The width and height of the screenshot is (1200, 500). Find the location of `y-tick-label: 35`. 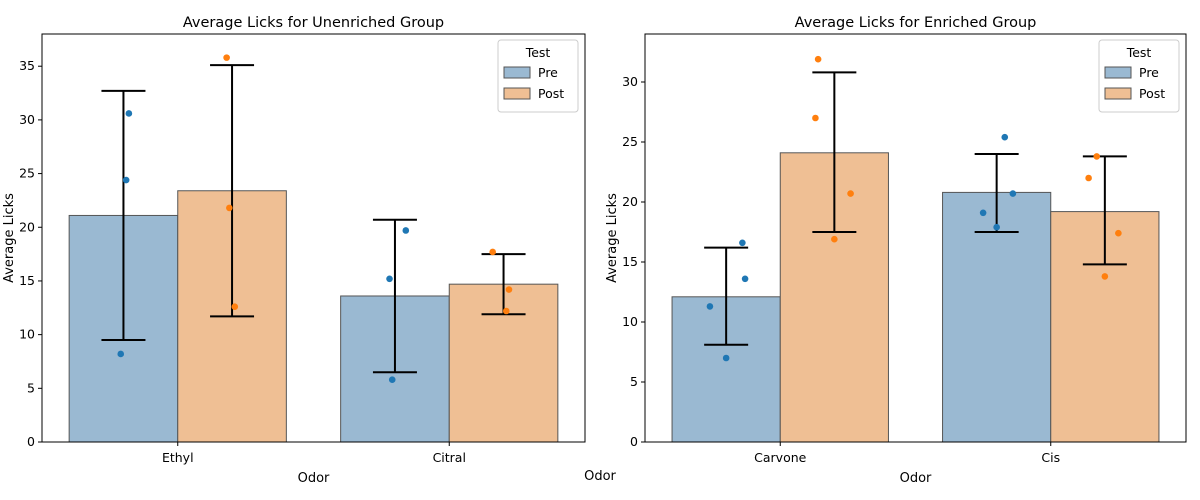

y-tick-label: 35 is located at coordinates (27, 65).